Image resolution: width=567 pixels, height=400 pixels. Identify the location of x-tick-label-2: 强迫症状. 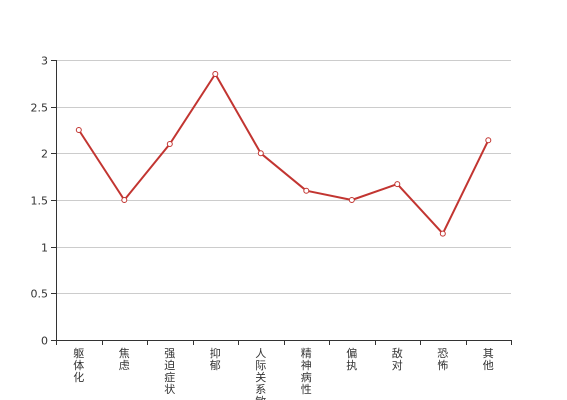
(169, 371).